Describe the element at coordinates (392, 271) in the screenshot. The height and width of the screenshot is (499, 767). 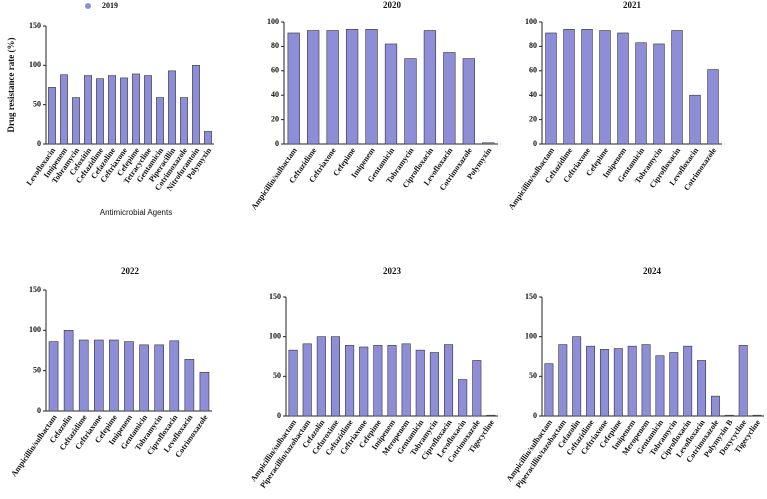
I see `chart-title: 2023` at that location.